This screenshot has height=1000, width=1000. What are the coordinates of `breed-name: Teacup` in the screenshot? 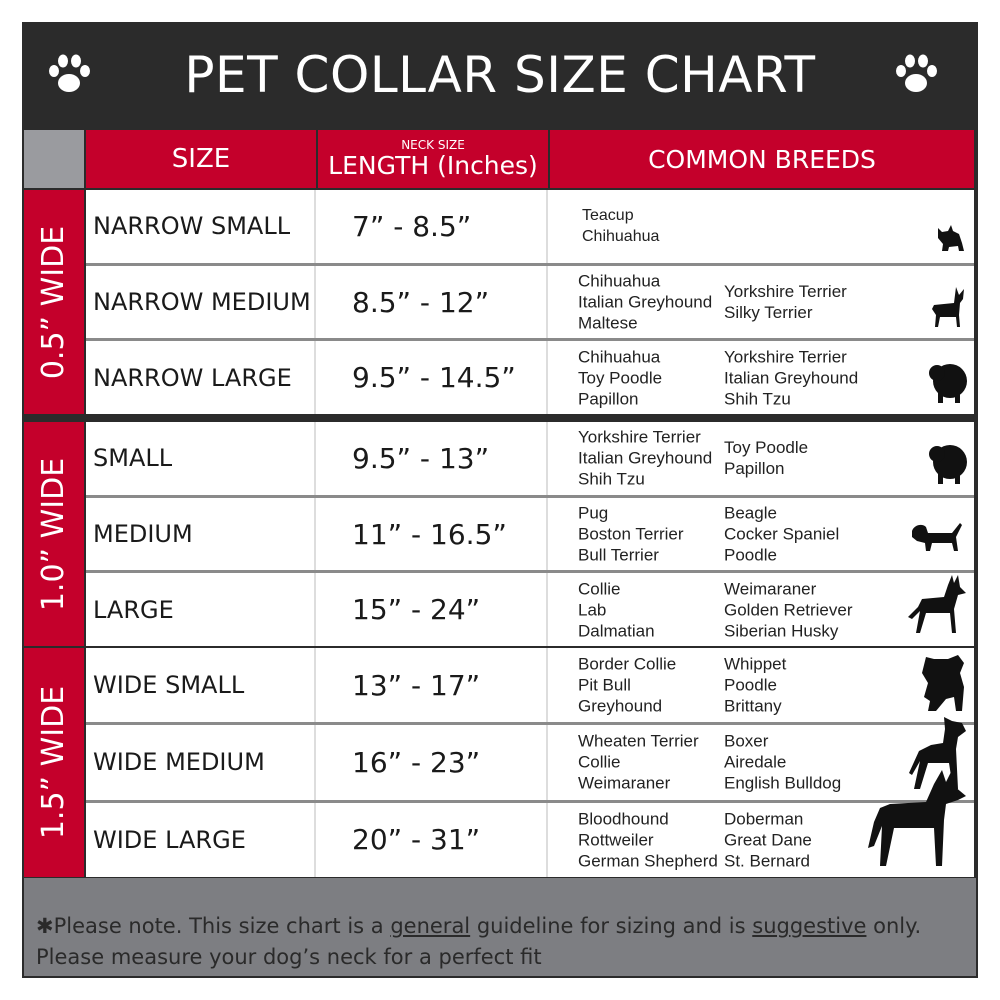 It's located at (608, 216).